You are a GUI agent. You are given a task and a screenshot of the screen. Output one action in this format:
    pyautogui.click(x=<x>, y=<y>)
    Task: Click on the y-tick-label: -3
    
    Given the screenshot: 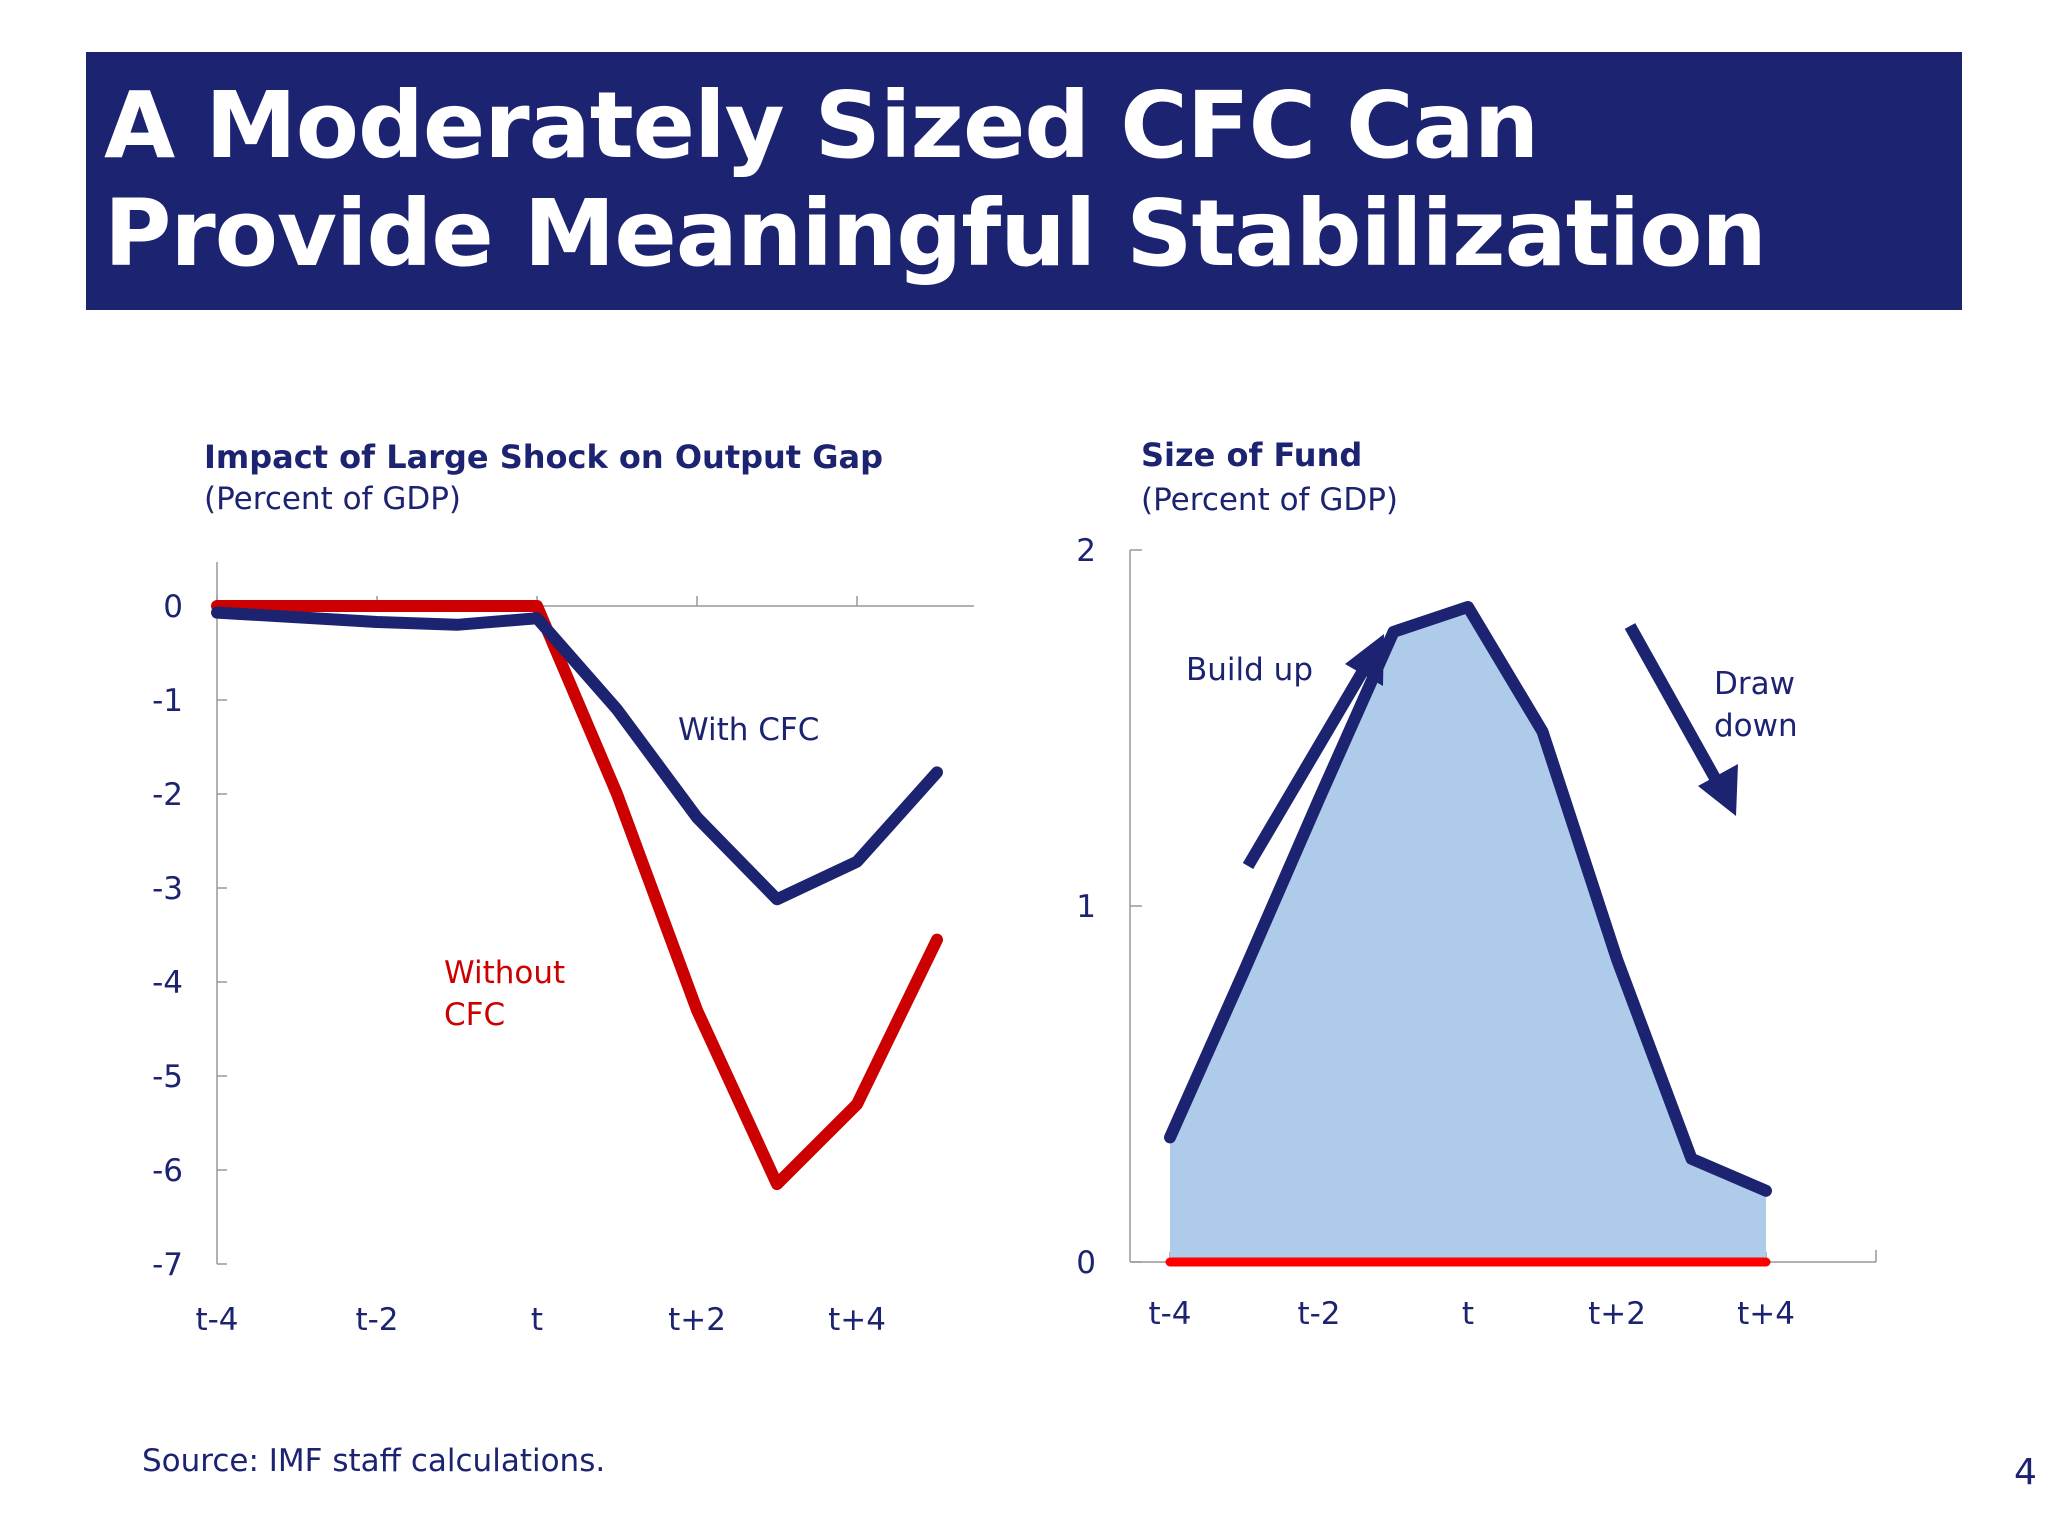 What is the action you would take?
    pyautogui.click(x=167, y=889)
    